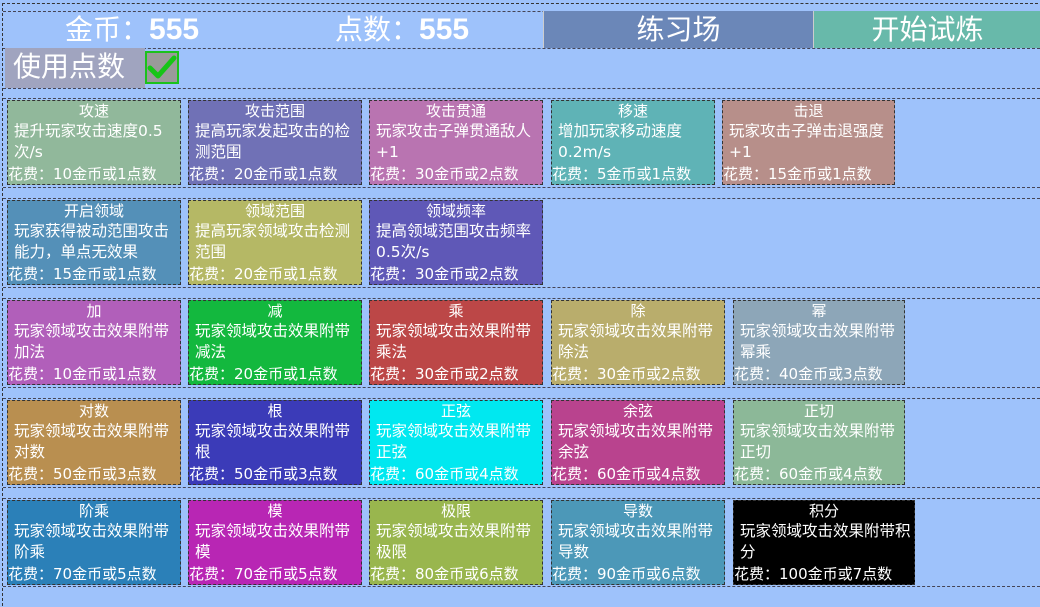 The height and width of the screenshot is (607, 1040). I want to click on practice-button: 练习场, so click(678, 29).